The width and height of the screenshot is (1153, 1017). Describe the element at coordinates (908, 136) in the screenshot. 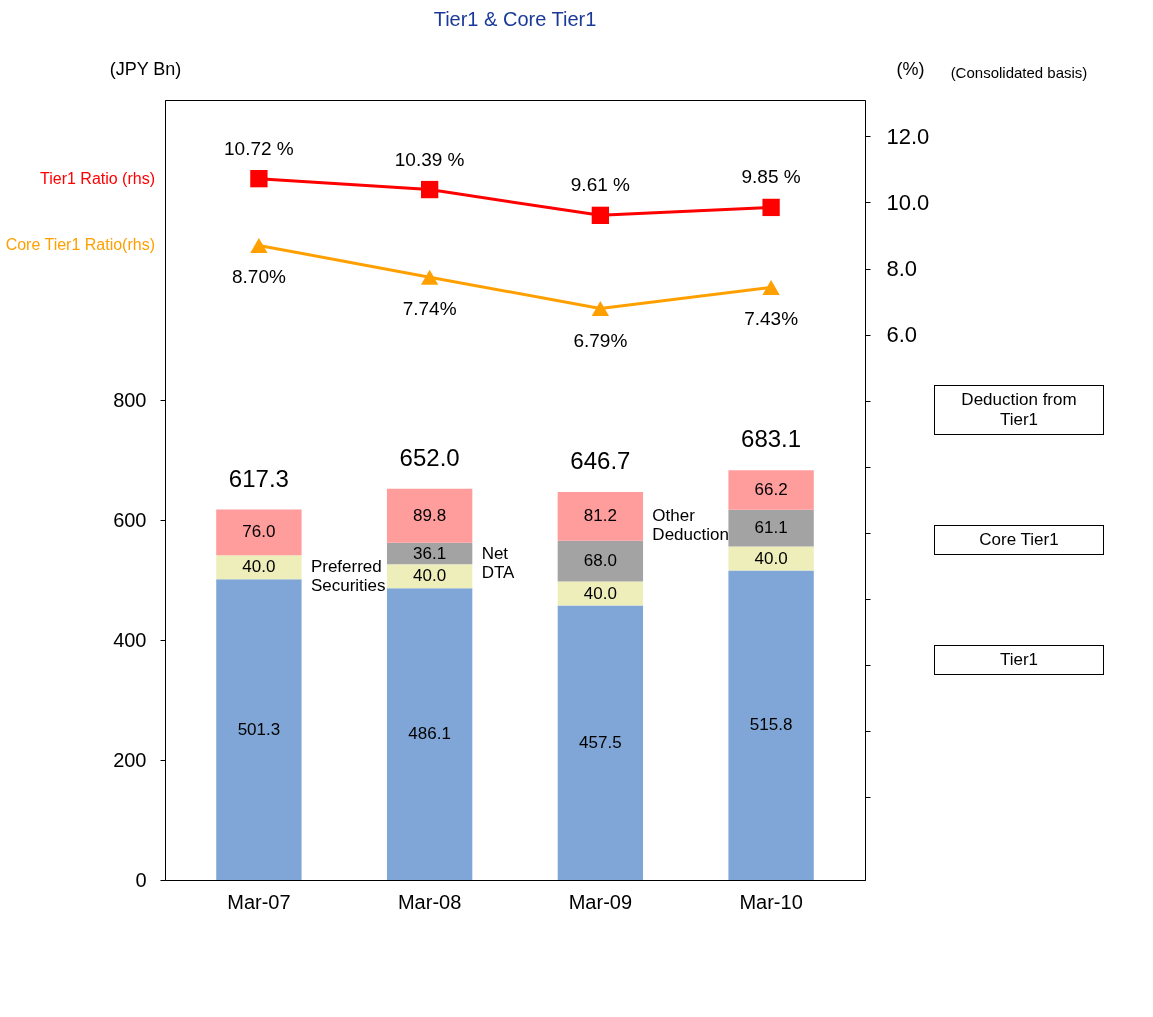

I see `y2-tick-label: 12.0` at that location.